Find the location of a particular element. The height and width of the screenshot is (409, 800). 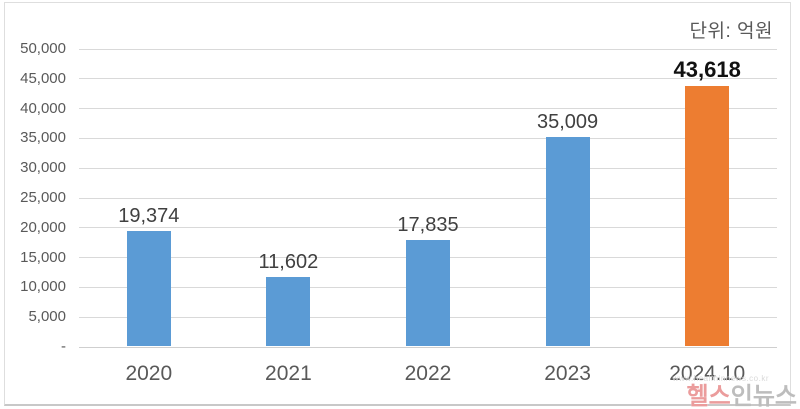

bar-value-label: 11,602 is located at coordinates (288, 261).